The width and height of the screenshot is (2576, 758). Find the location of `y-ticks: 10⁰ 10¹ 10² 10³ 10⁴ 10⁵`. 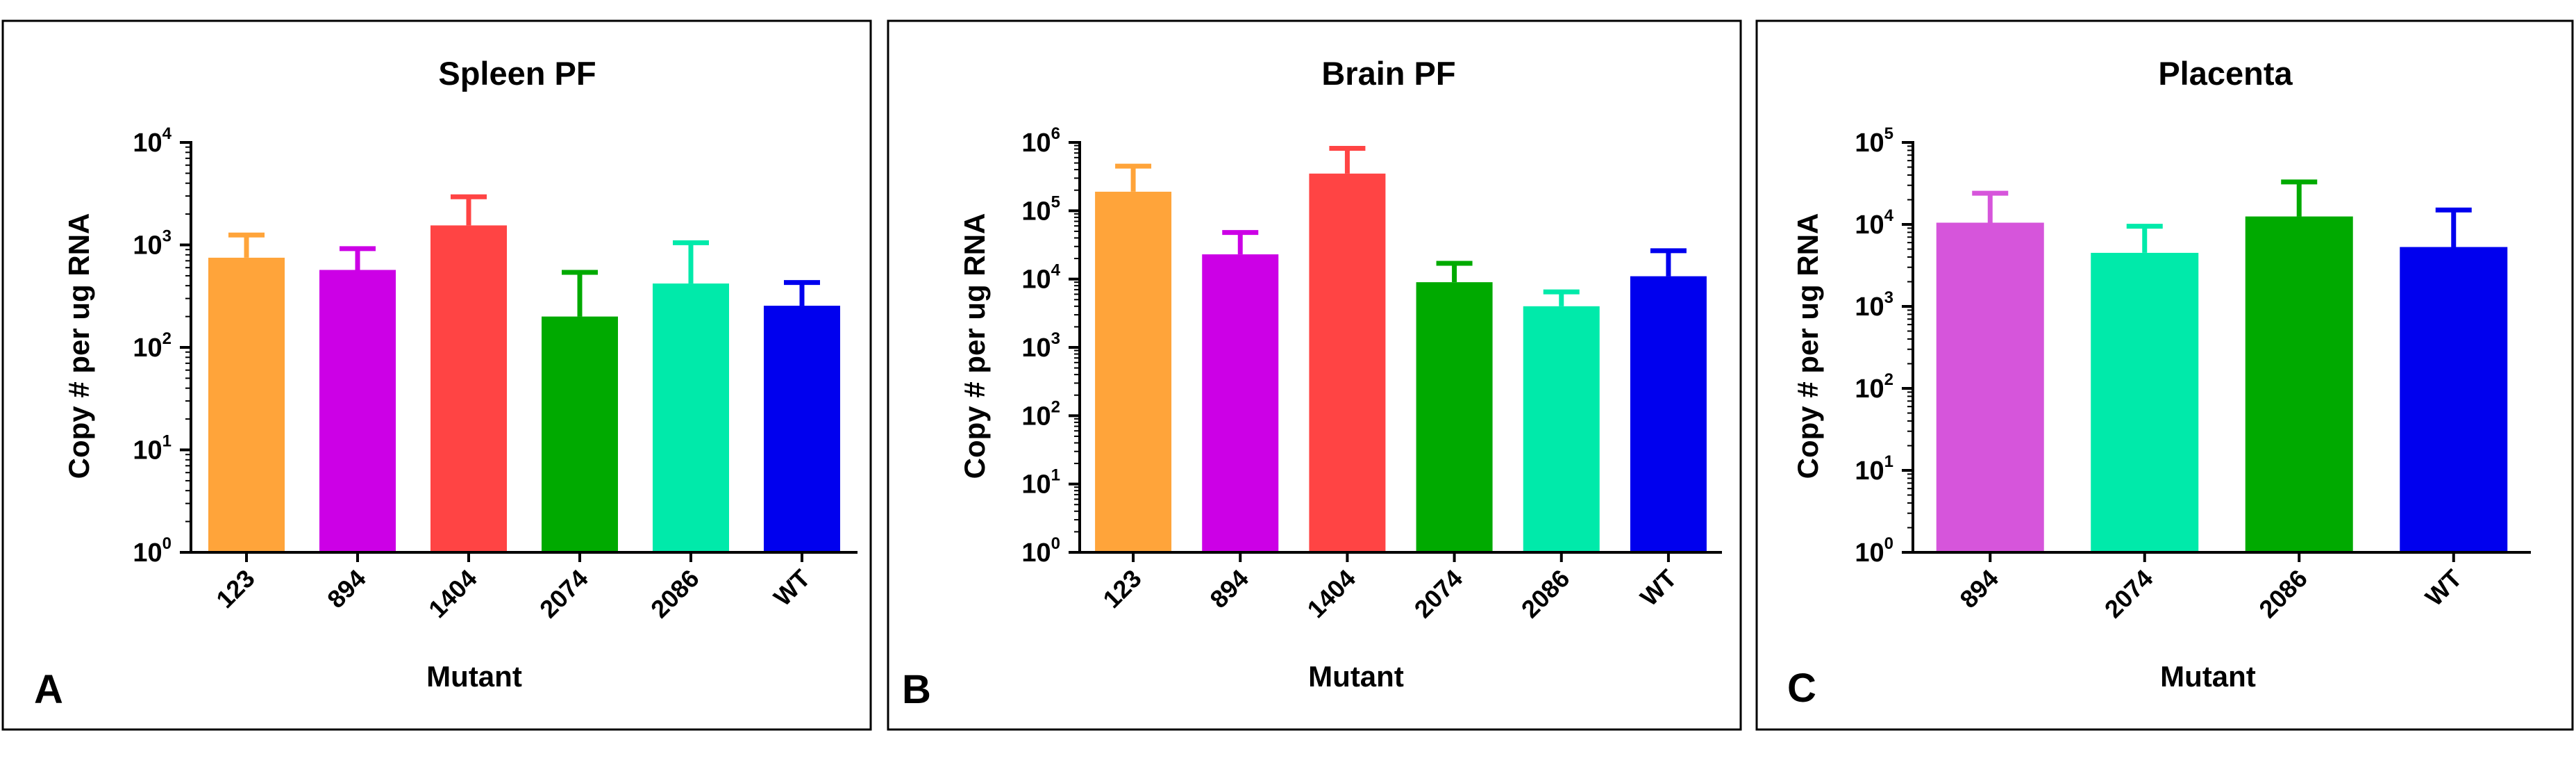

y-ticks: 10⁰ 10¹ 10² 10³ 10⁴ 10⁵ is located at coordinates (1884, 346).